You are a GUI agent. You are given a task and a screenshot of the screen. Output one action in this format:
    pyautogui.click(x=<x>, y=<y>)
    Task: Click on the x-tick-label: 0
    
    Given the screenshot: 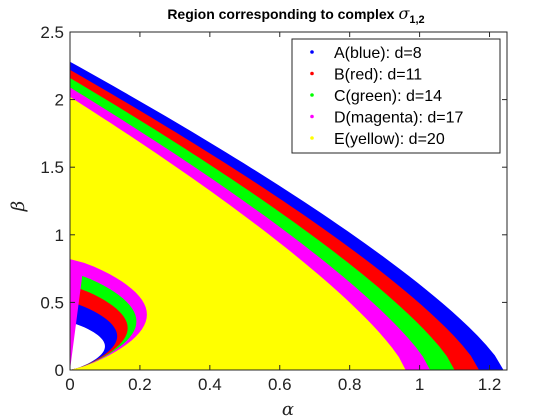 What is the action you would take?
    pyautogui.click(x=69, y=384)
    